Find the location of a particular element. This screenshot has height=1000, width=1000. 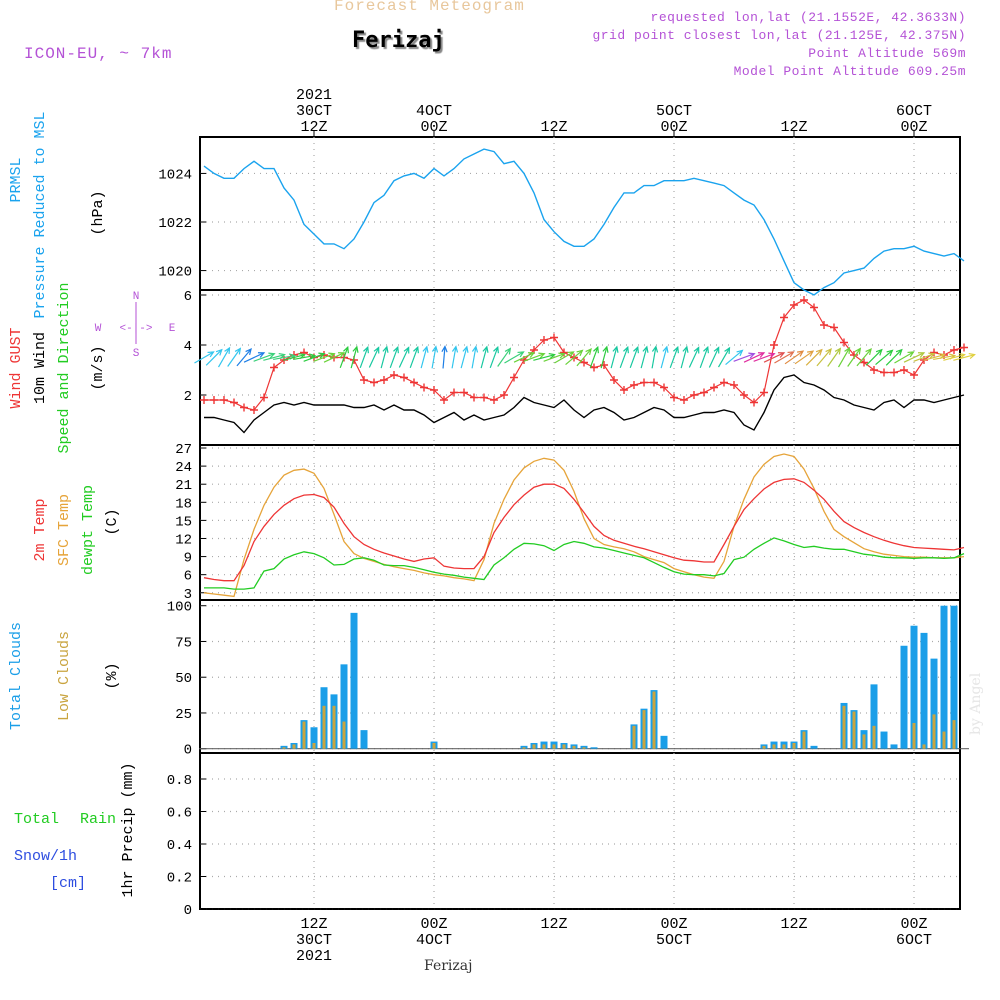

ytick-label-precip: 0.4 is located at coordinates (179, 846).